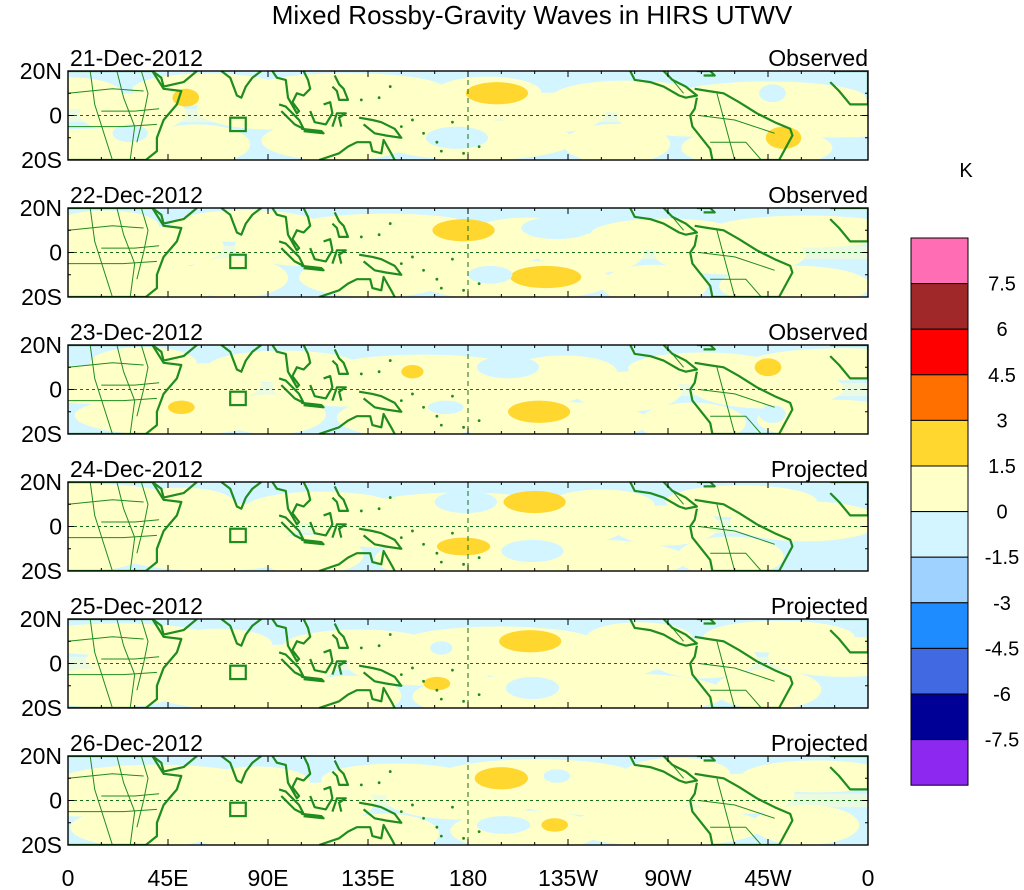 This screenshot has height=890, width=1024. What do you see at coordinates (568, 877) in the screenshot?
I see `longitude-label: 135W` at bounding box center [568, 877].